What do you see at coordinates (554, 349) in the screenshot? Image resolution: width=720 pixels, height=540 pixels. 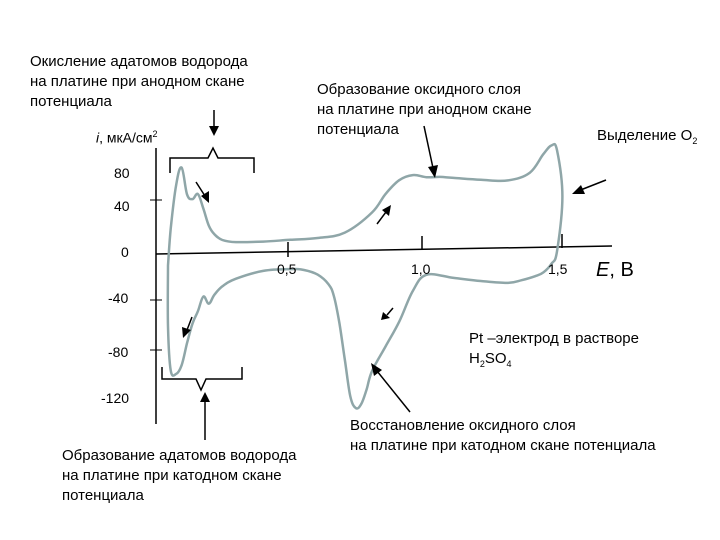 I see `annotation-electrode: Pt –электрод в растворе H2SO4` at bounding box center [554, 349].